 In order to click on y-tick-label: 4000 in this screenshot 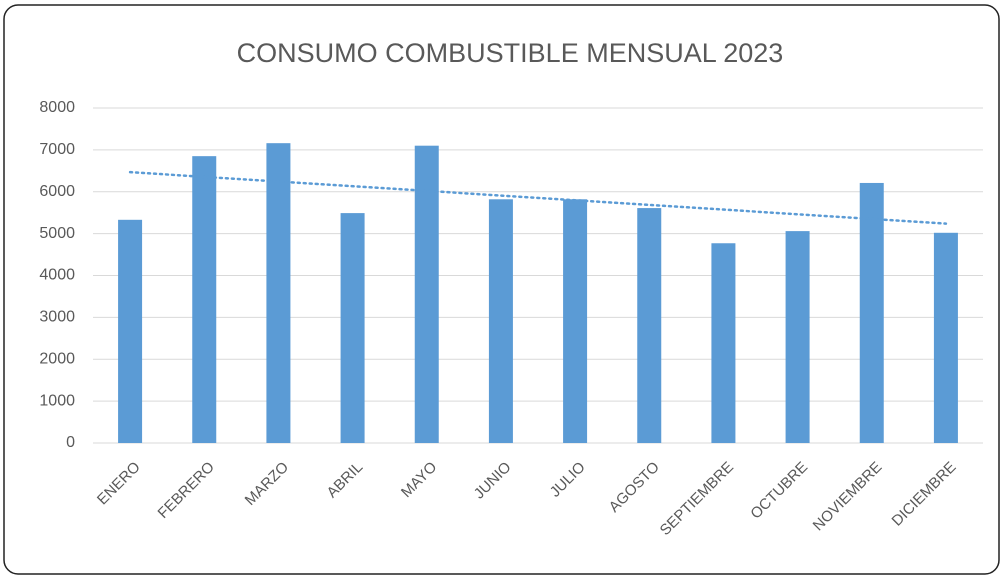, I will do `click(57, 275)`.